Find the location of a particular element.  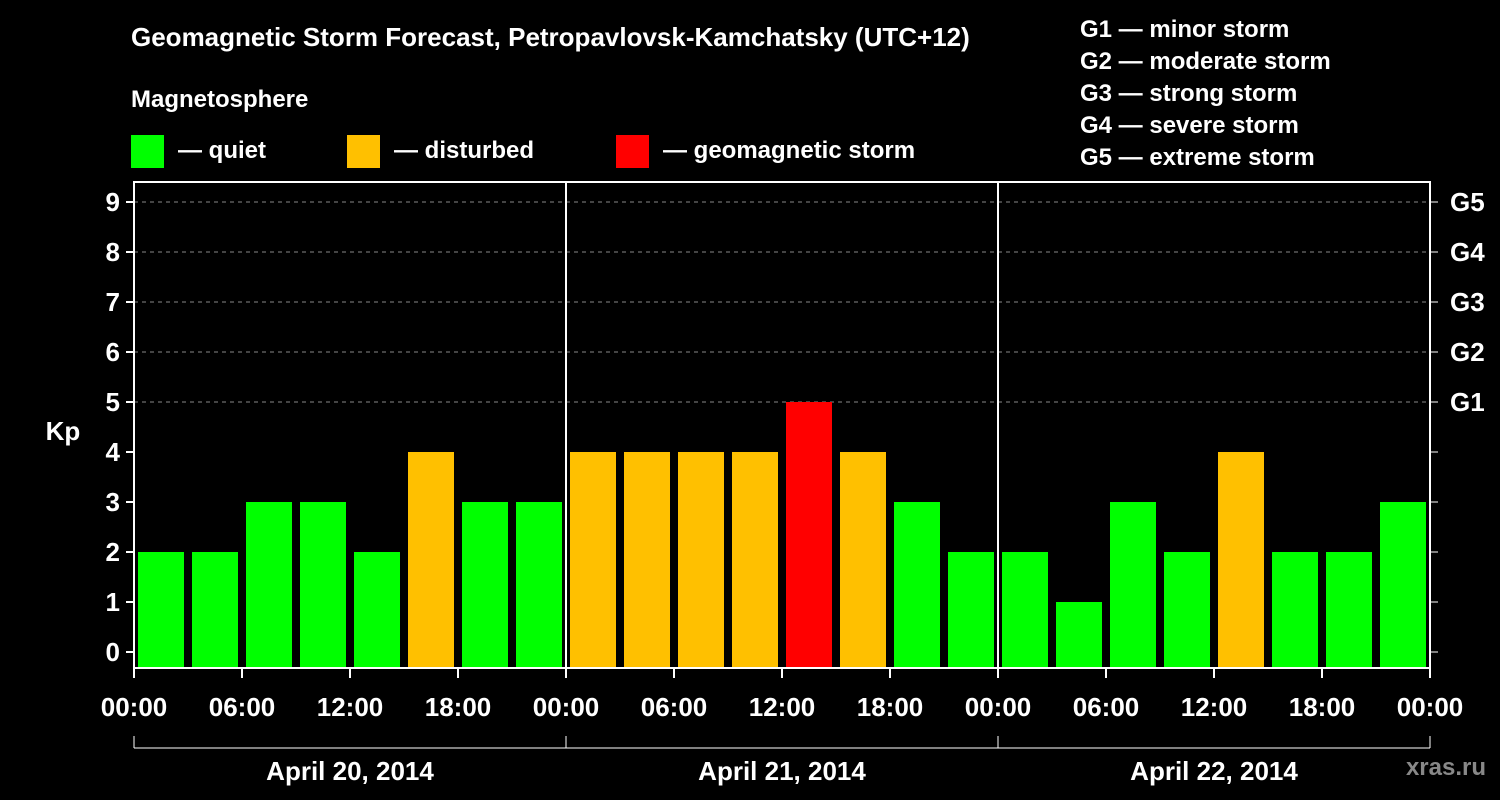

legend-swatch-quiet is located at coordinates (147, 151).